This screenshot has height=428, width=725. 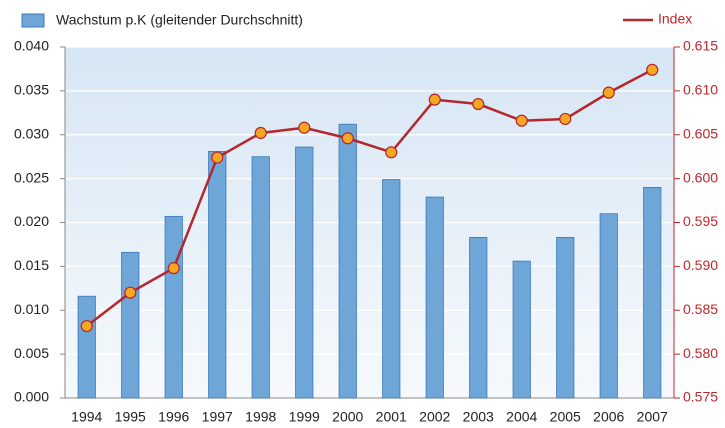 I want to click on x-tick-label: 1999, so click(x=304, y=417).